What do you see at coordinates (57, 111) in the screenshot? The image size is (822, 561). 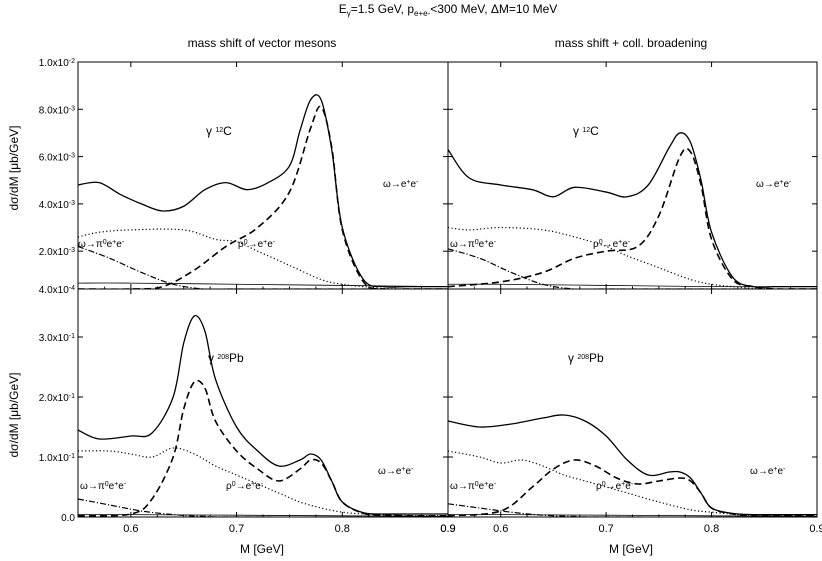 I see `y-tick-label: 8.0x10⁻³` at bounding box center [57, 111].